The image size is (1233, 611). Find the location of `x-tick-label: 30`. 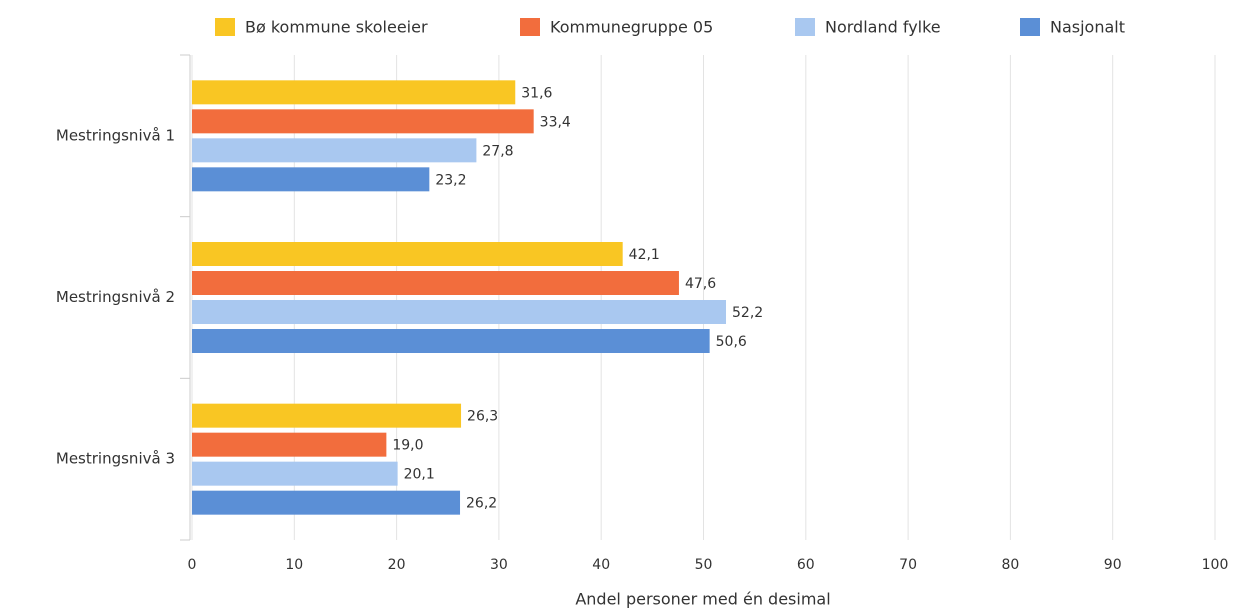

x-tick-label: 30 is located at coordinates (499, 565).